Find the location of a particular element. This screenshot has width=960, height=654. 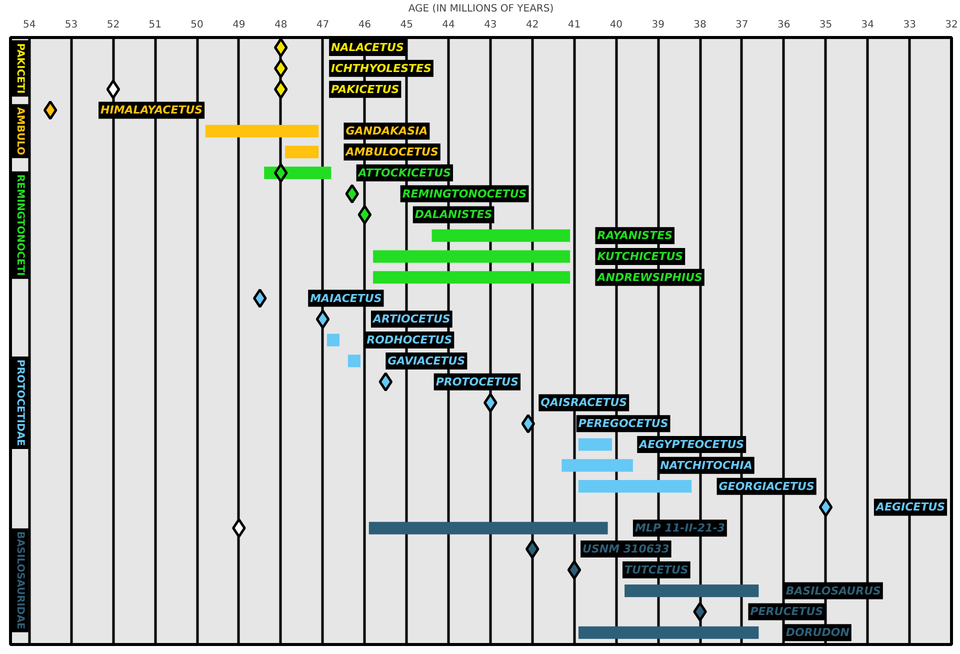

y-tick-label: HIMALAYACETUS is located at coordinates (151, 110).